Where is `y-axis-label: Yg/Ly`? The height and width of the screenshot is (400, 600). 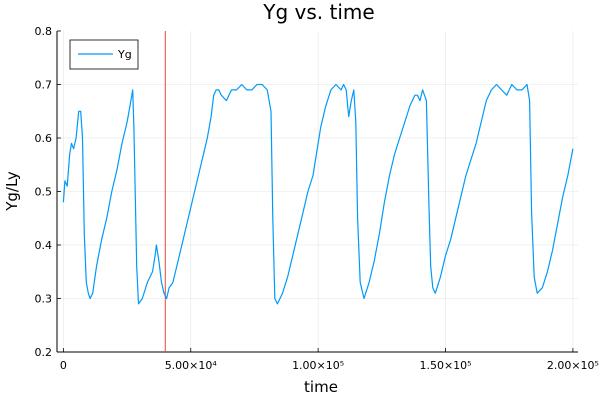 y-axis-label: Yg/Ly is located at coordinates (12, 191).